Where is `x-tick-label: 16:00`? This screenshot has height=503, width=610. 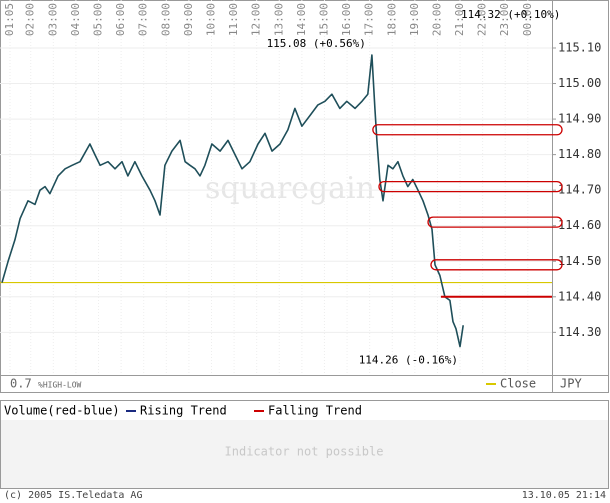
x-tick-label: 16:00 is located at coordinates (346, 19).